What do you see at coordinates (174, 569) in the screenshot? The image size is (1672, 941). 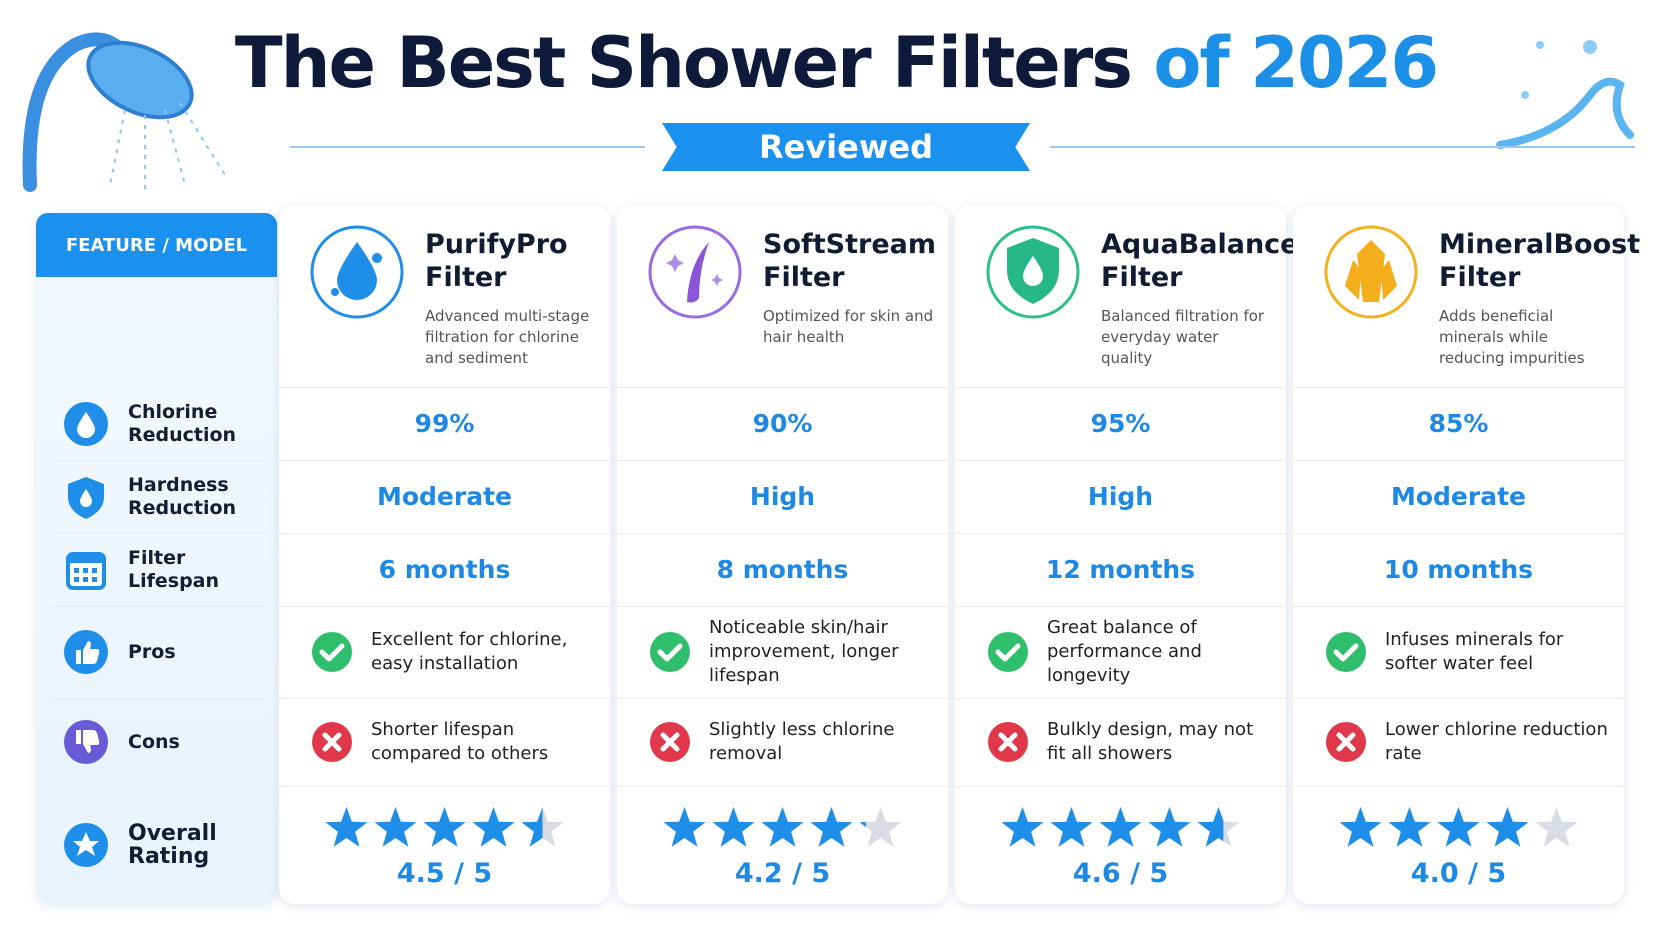 I see `feature-label: Filter Lifespan` at bounding box center [174, 569].